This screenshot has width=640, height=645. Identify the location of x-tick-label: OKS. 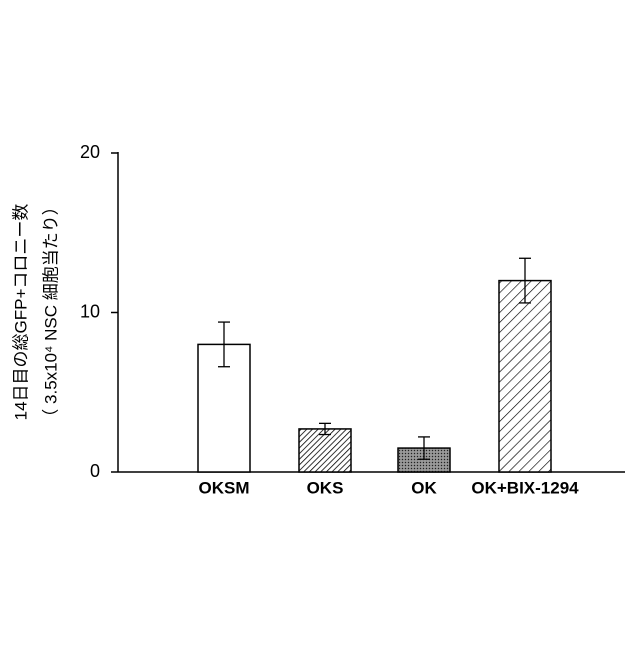
(325, 487).